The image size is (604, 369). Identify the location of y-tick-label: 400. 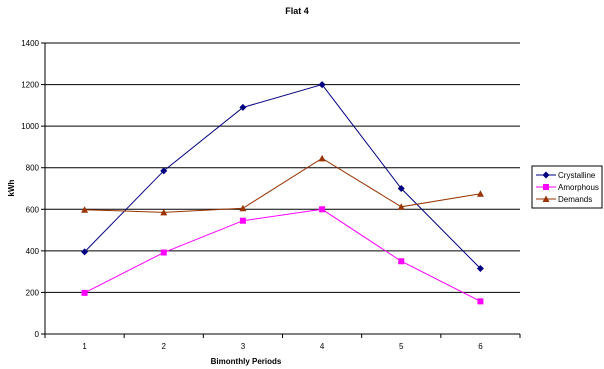
(33, 251).